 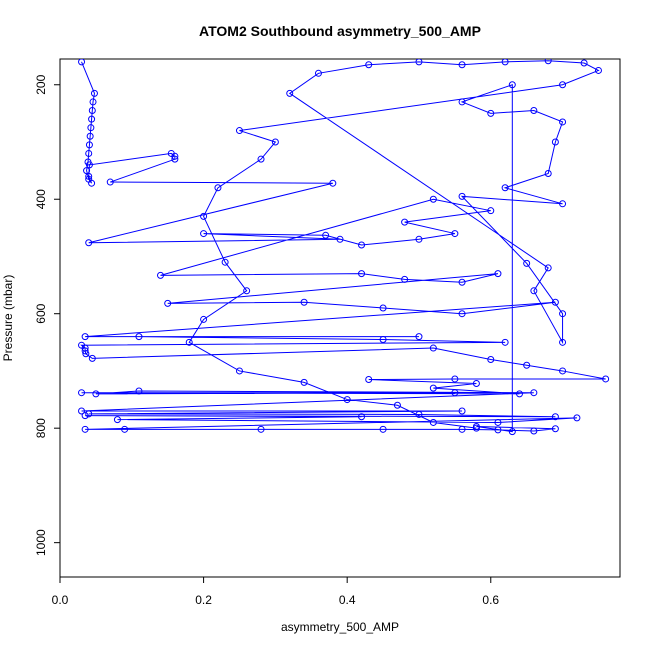 What do you see at coordinates (340, 627) in the screenshot?
I see `x-axis-label: asymmetry_500_AMP` at bounding box center [340, 627].